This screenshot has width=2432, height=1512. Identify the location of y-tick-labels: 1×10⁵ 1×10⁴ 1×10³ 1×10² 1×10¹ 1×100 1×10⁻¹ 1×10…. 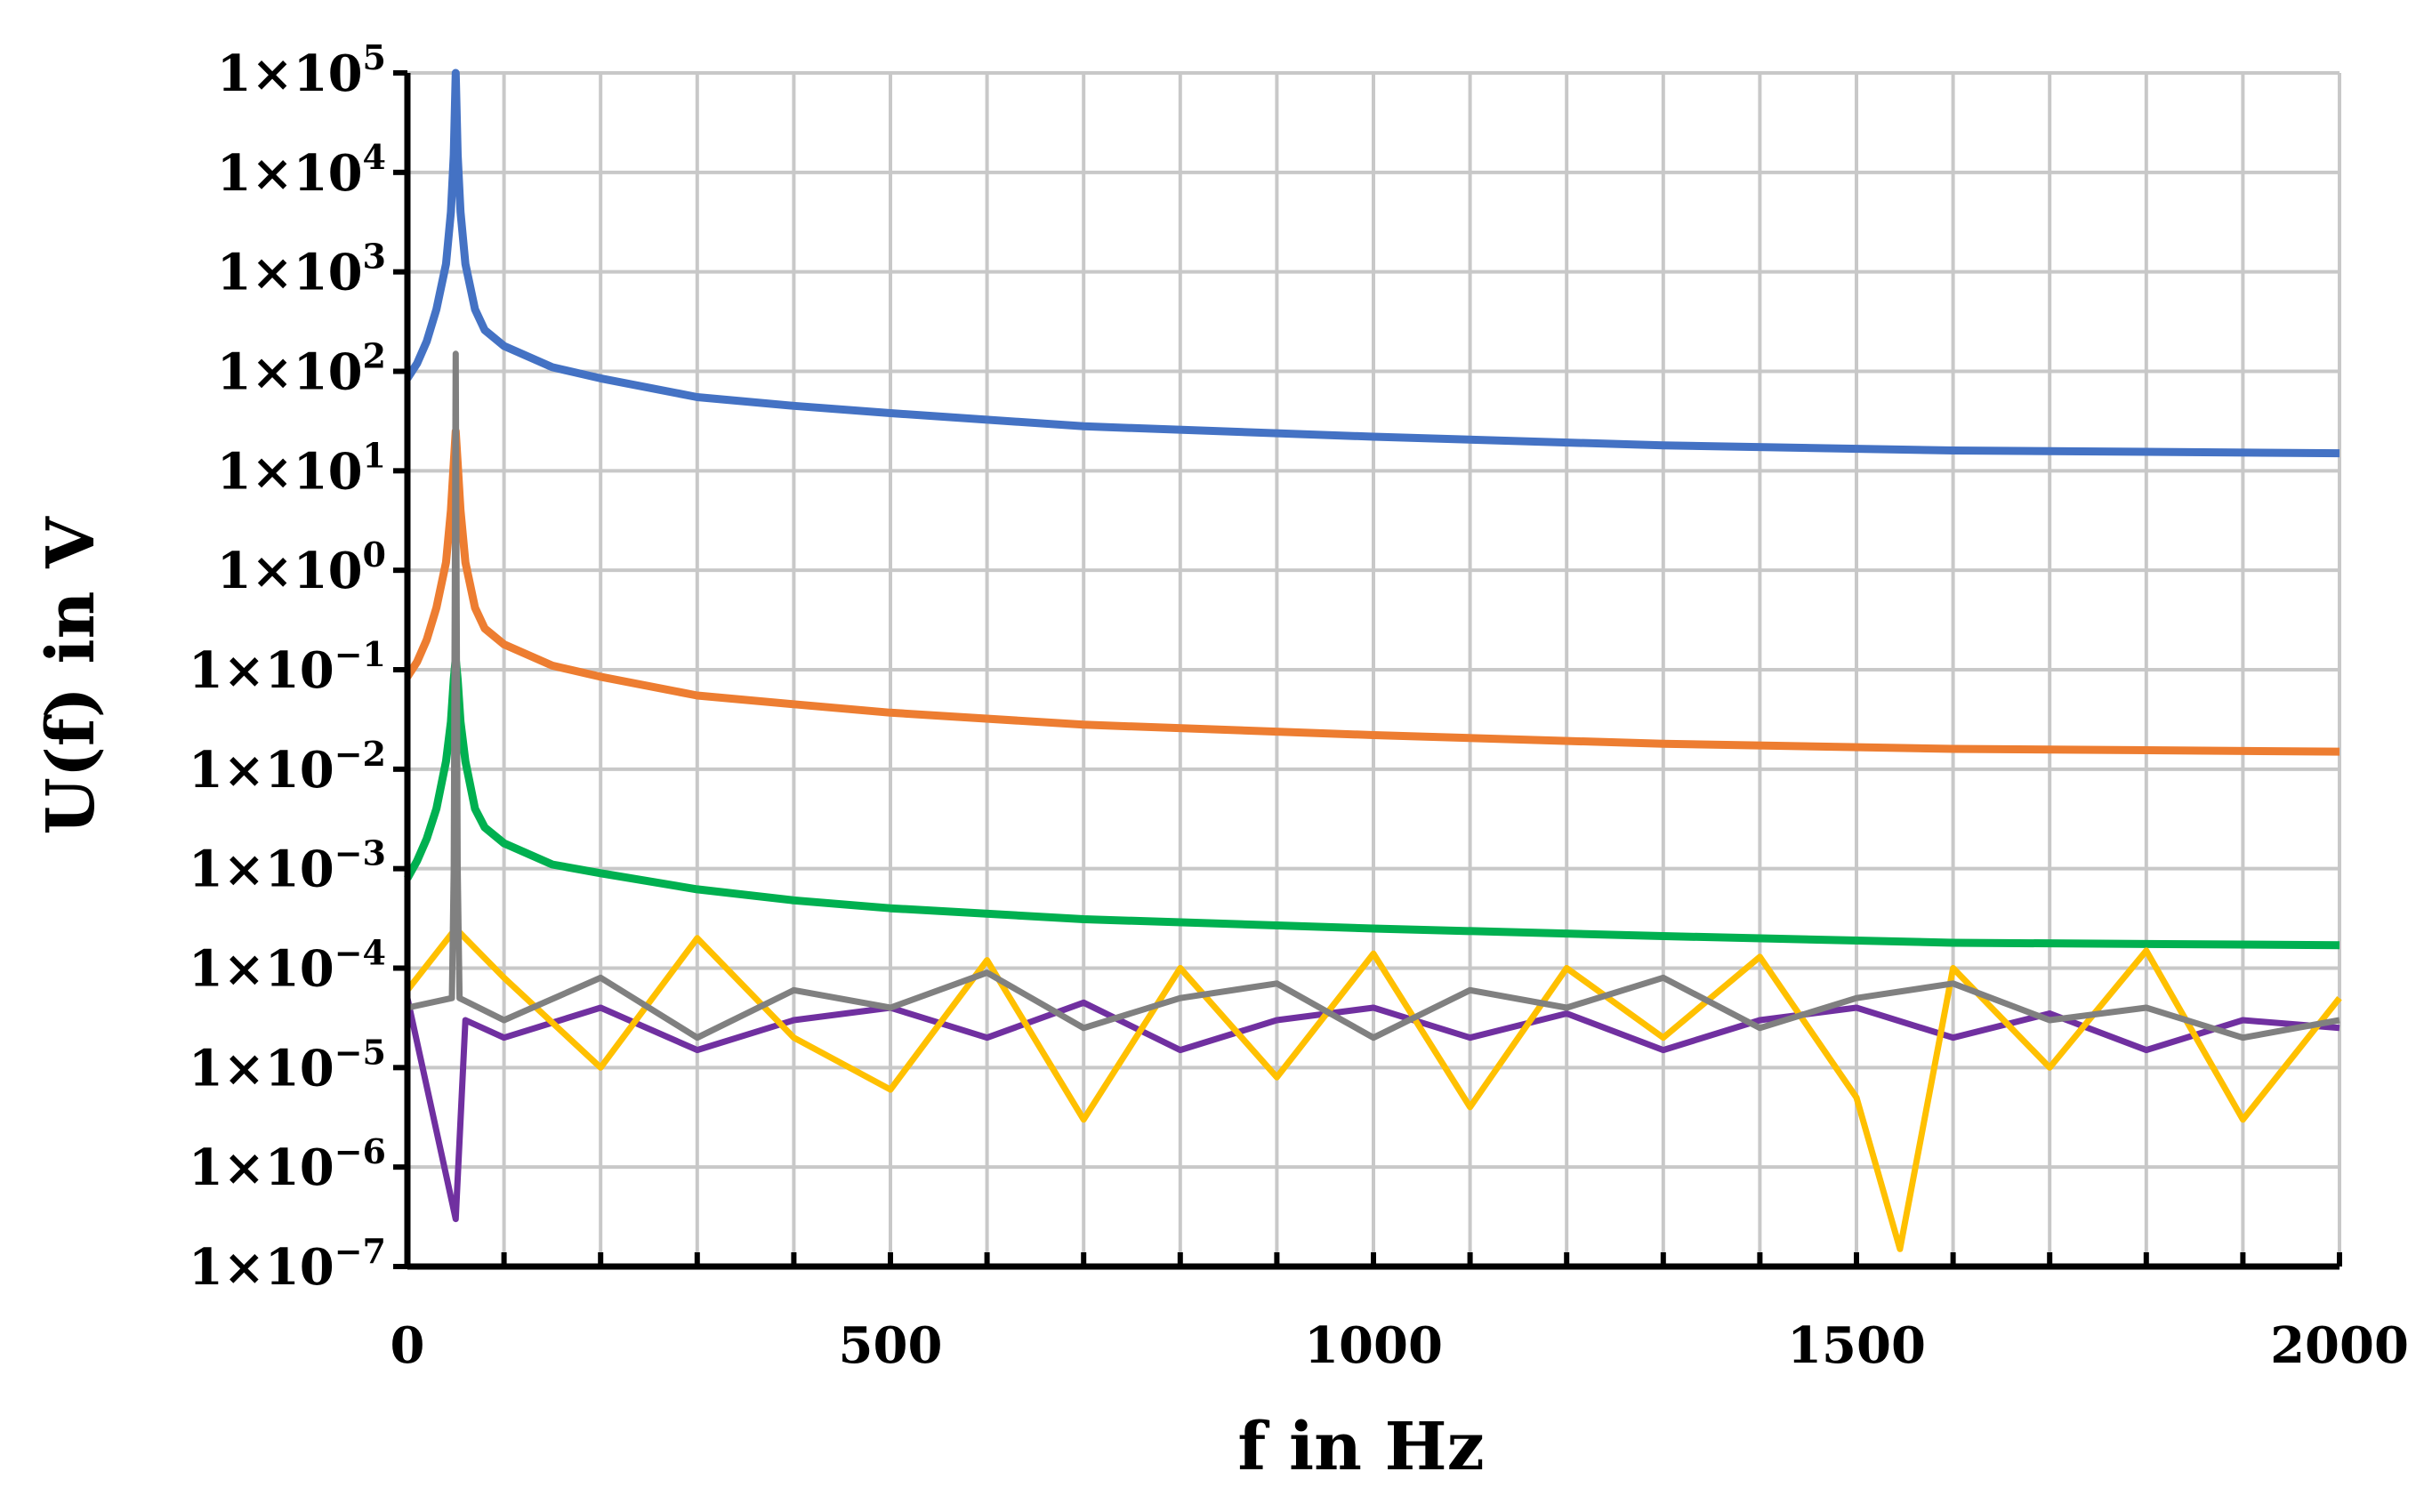
(287, 667).